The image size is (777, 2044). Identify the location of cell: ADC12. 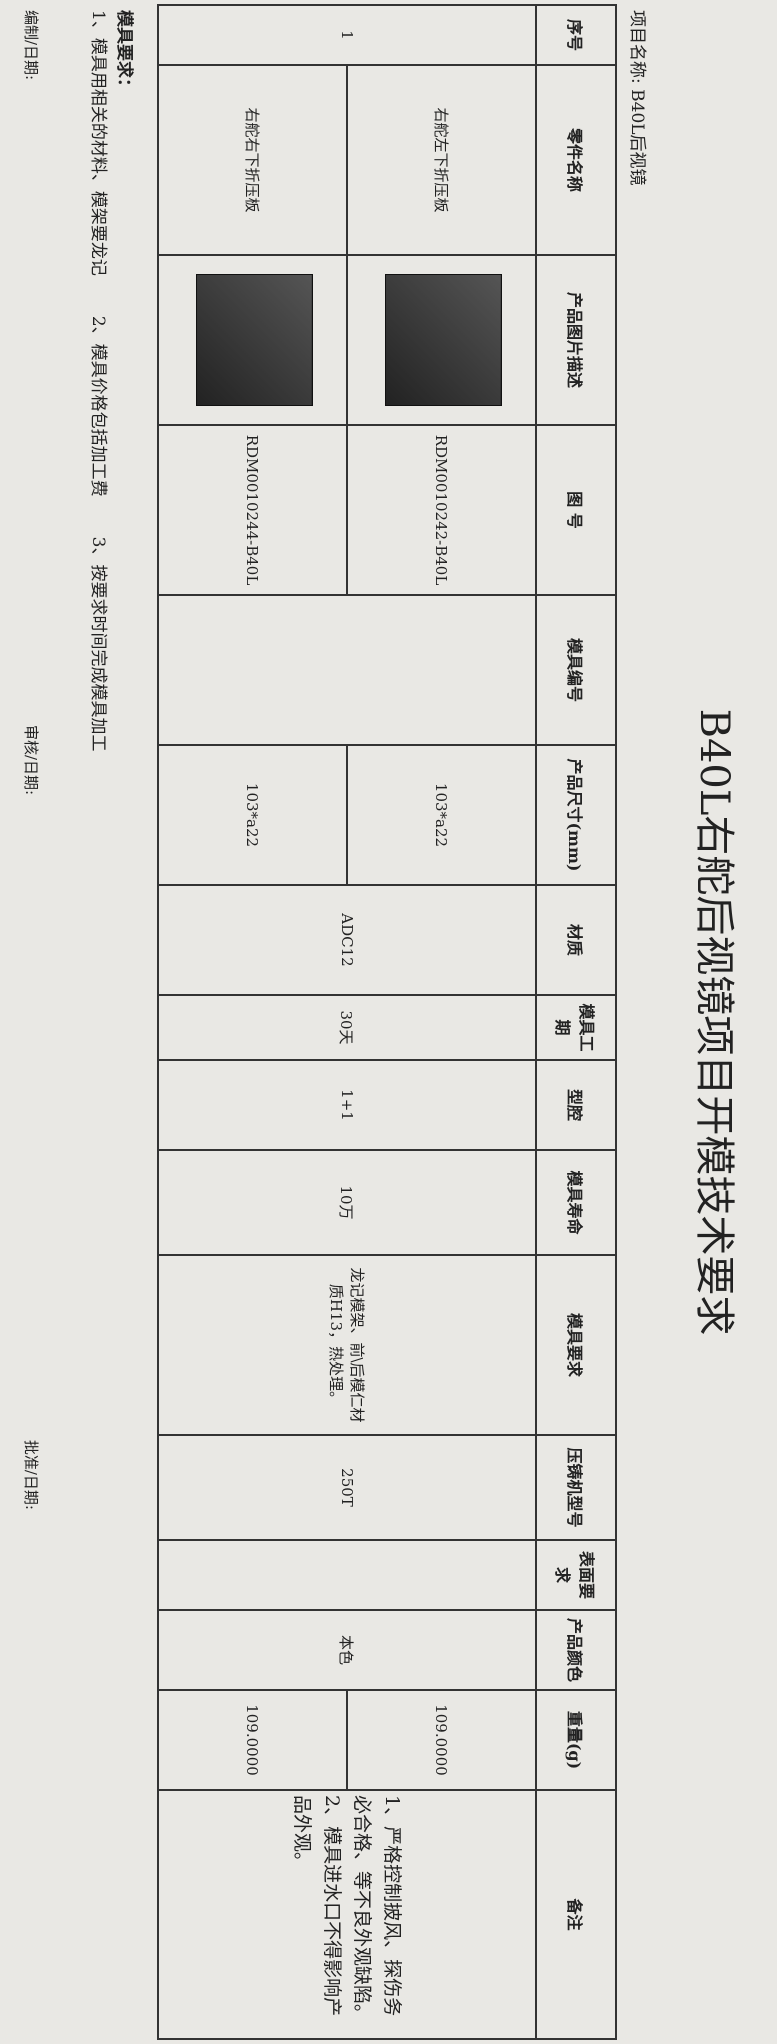
(347, 940).